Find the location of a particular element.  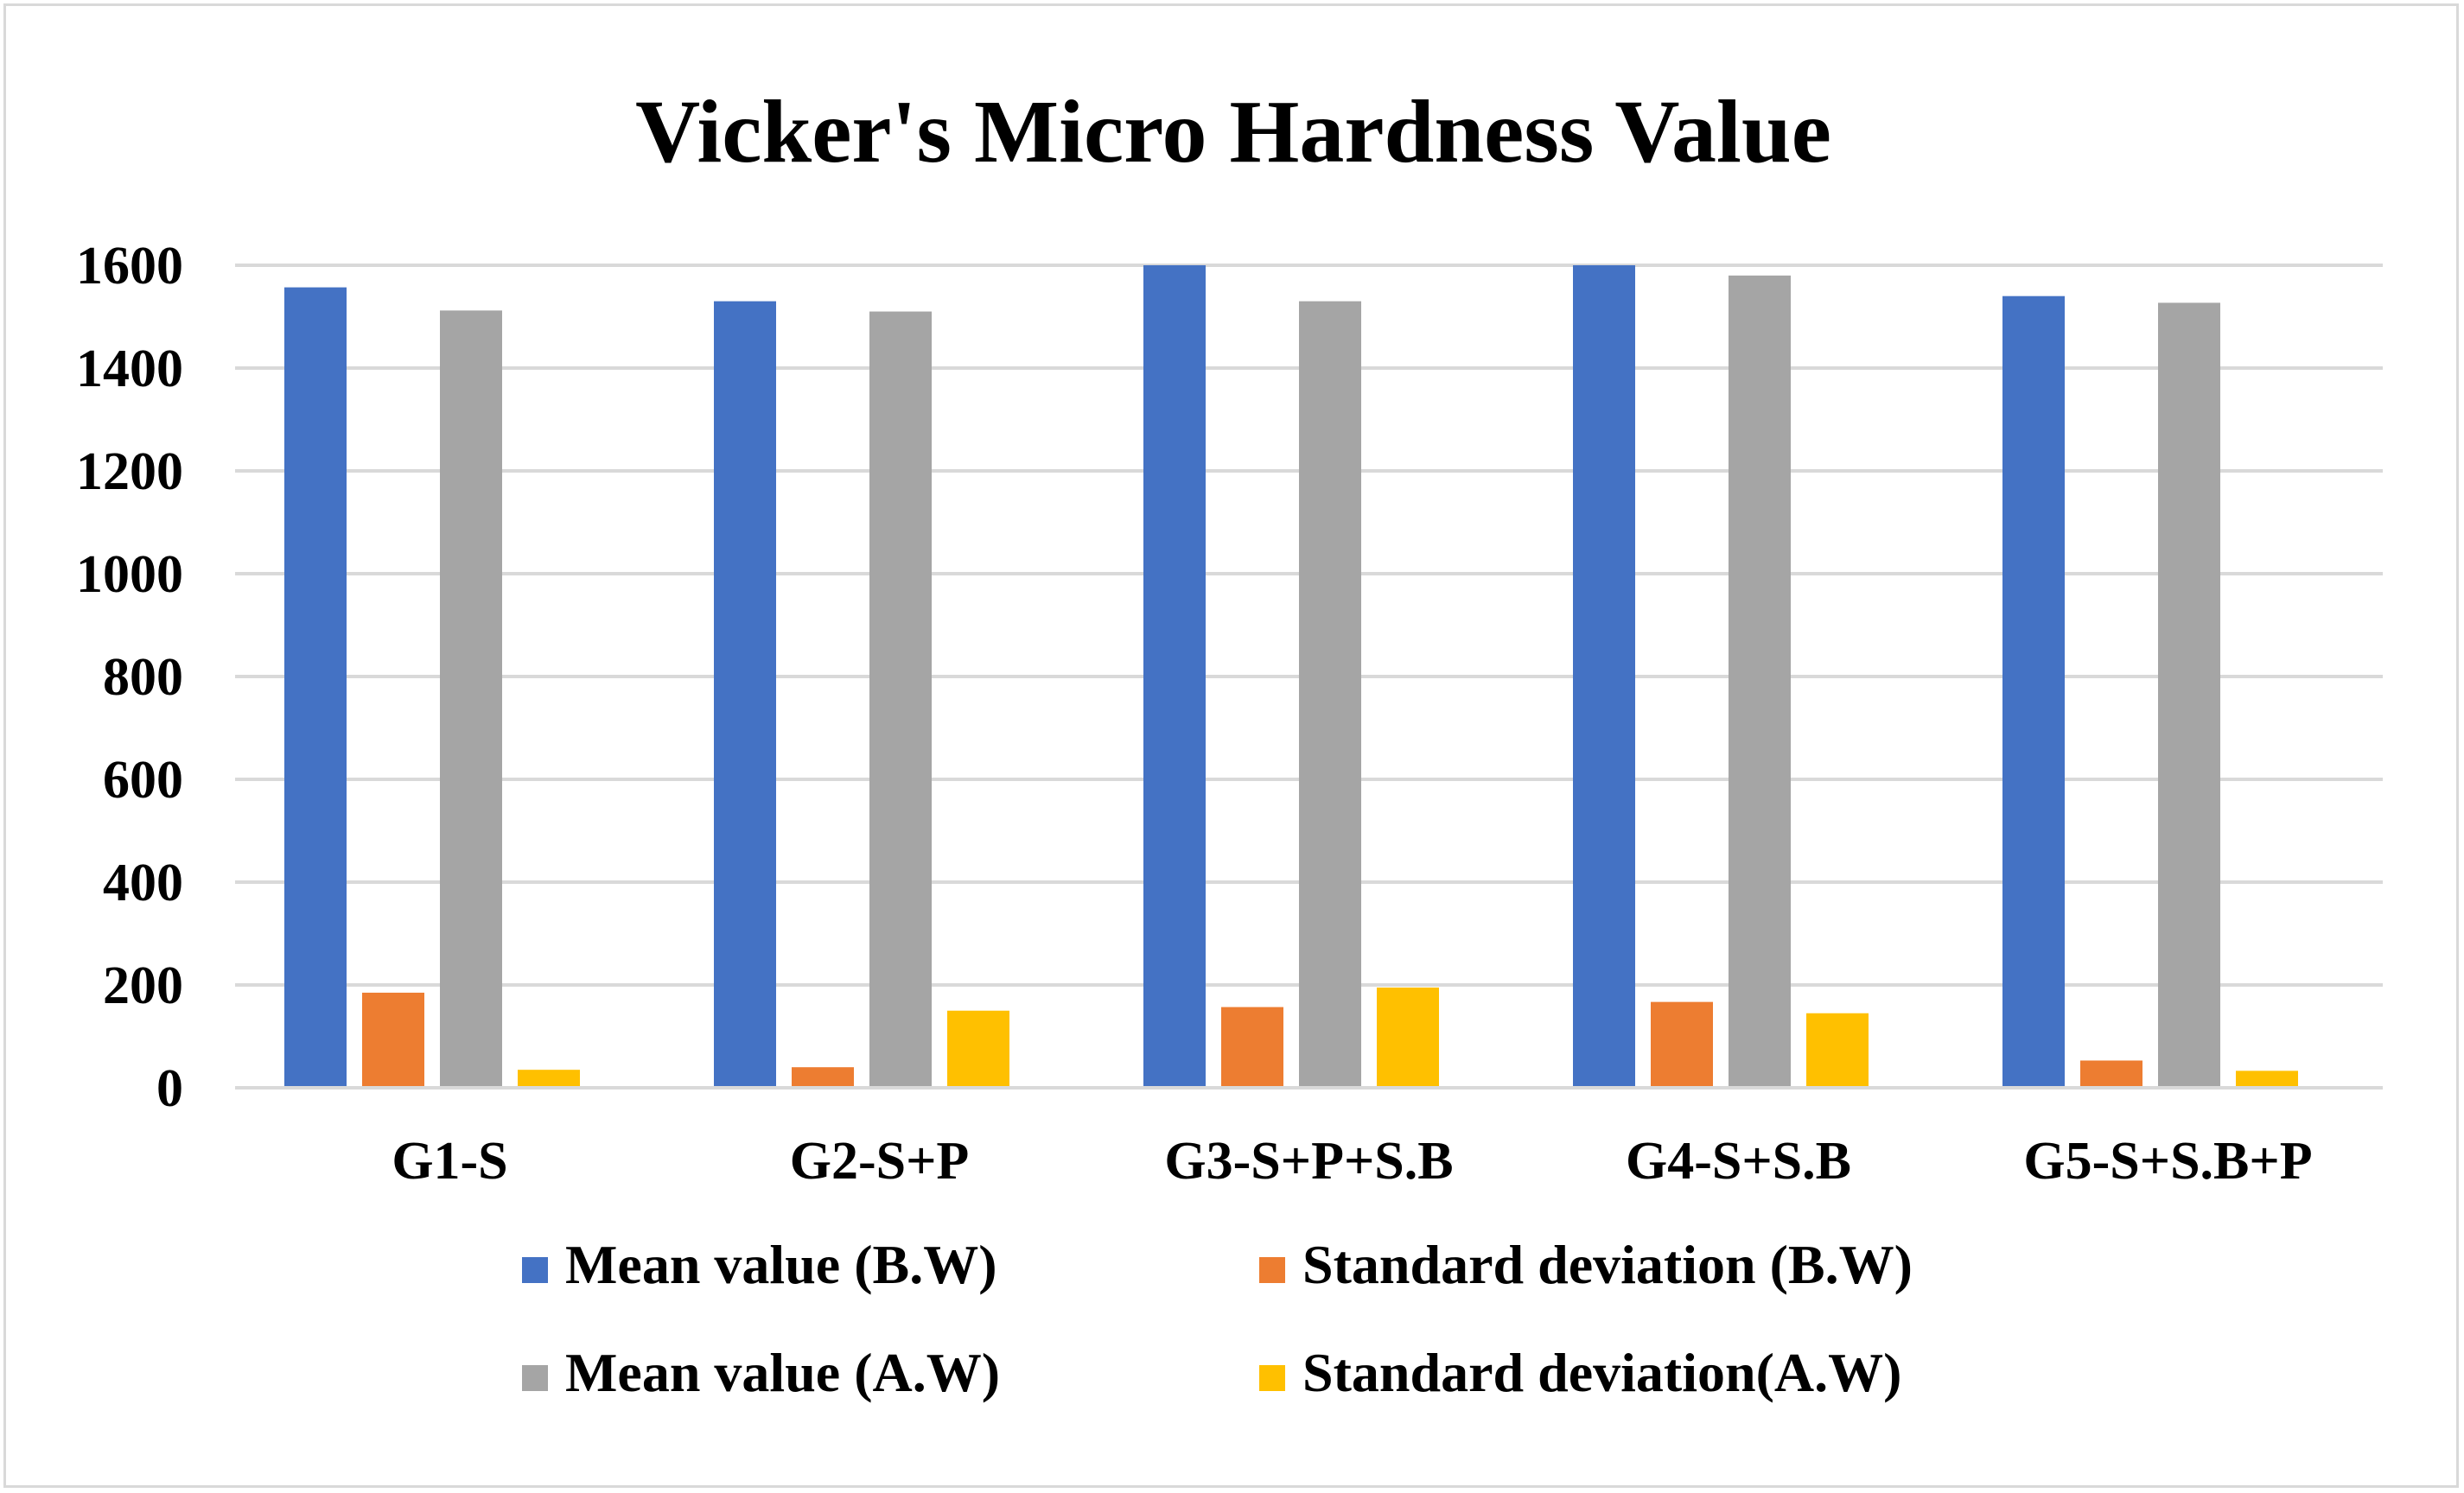

y-tick-label: 400 is located at coordinates (143, 883).